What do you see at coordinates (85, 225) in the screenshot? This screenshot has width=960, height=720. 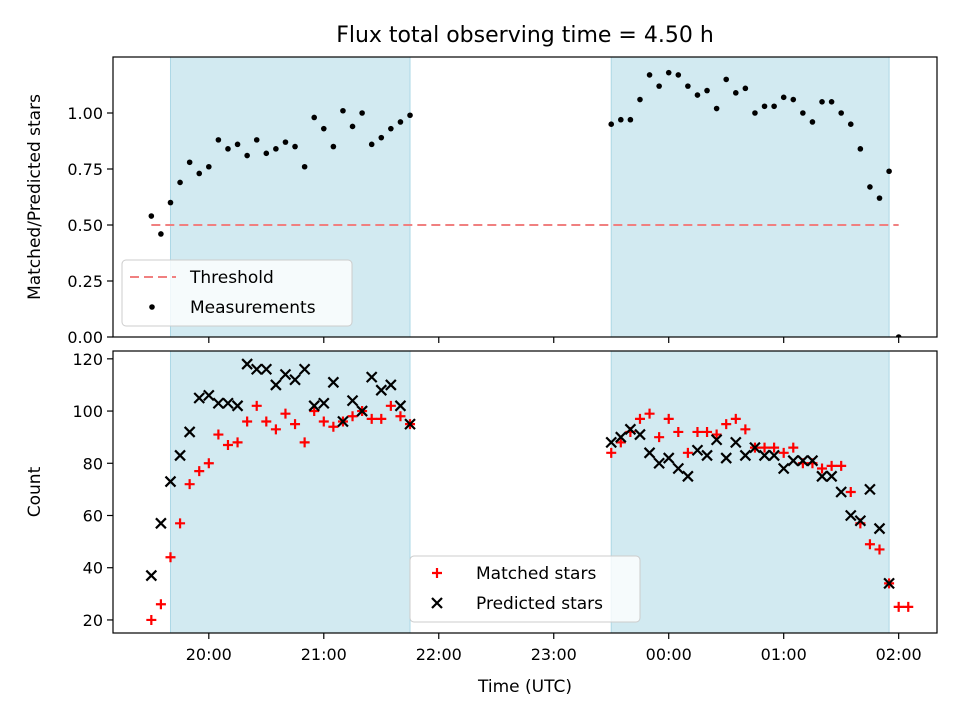 I see `y-tick-label: 0.50` at bounding box center [85, 225].